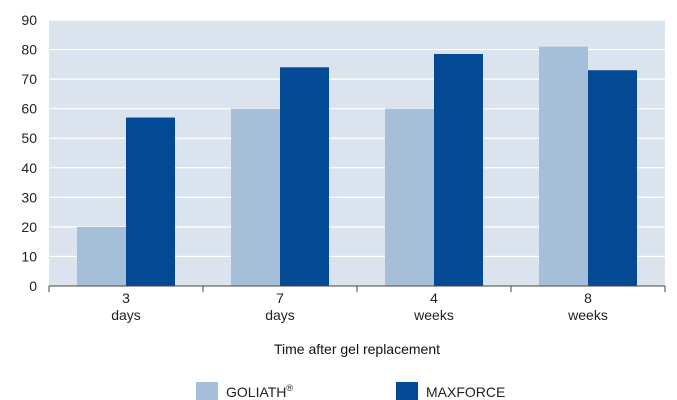  Describe the element at coordinates (29, 109) in the screenshot. I see `y-tick-label: 60` at that location.